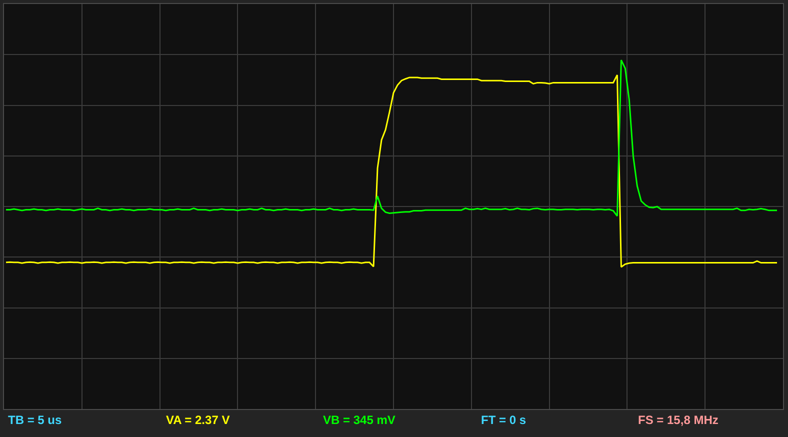  What do you see at coordinates (503, 420) in the screenshot?
I see `text: FT = 0 s` at bounding box center [503, 420].